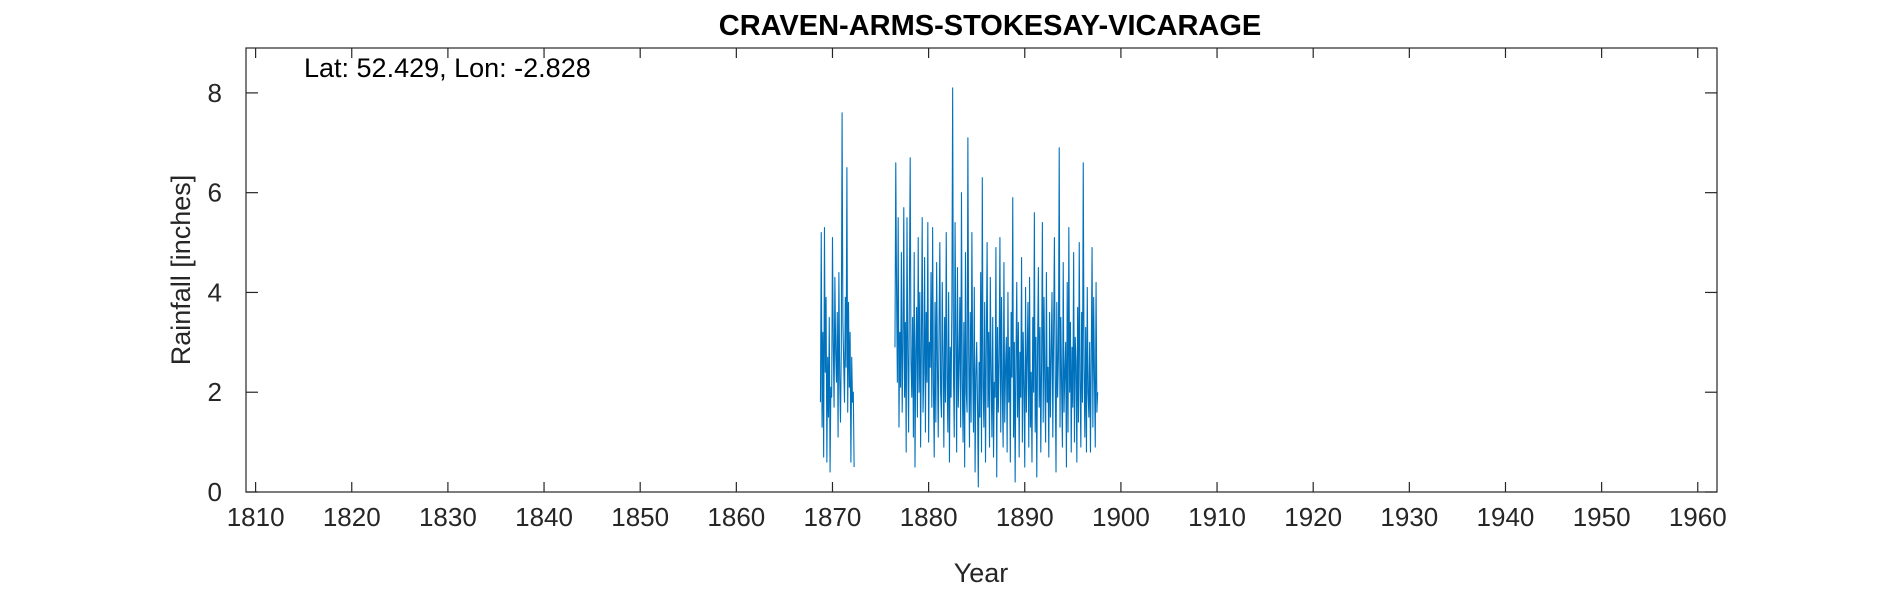  Describe the element at coordinates (1506, 517) in the screenshot. I see `x-tick-label: 1940` at that location.